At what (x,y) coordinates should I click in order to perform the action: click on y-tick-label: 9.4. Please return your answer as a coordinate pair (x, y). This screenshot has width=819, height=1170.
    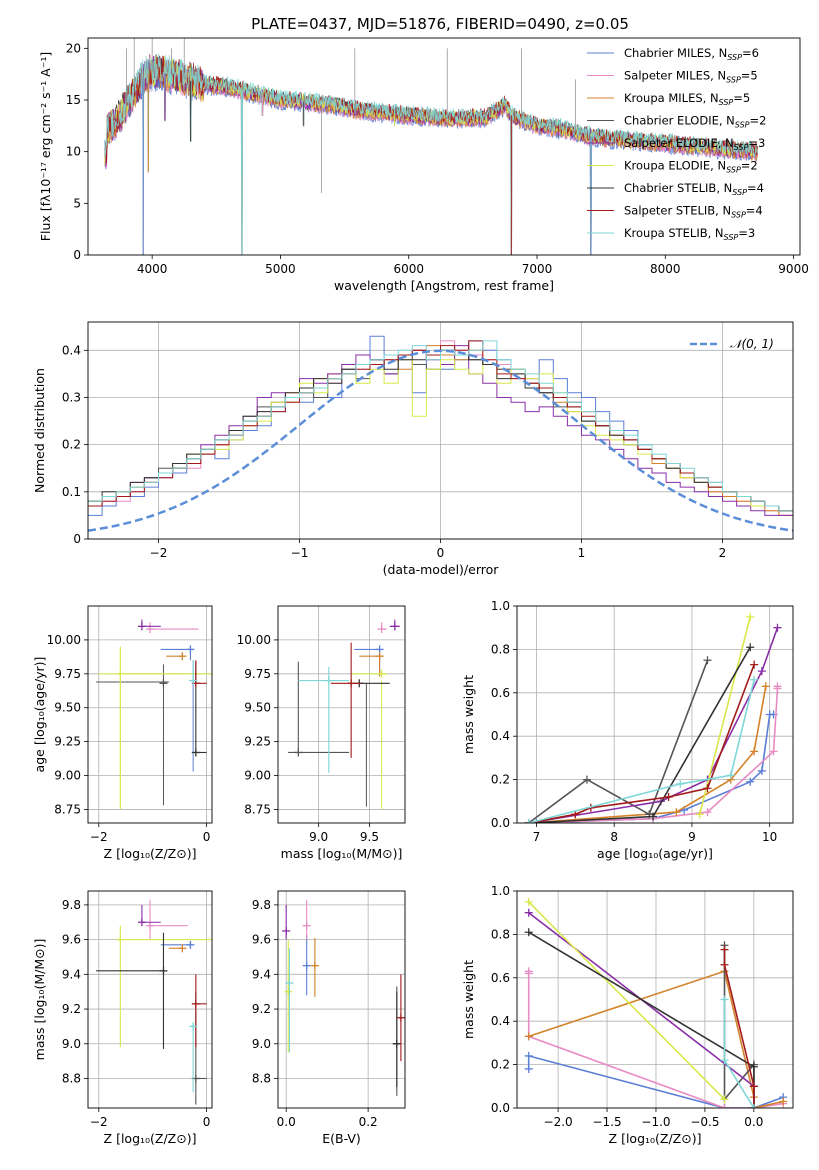
    Looking at the image, I should click on (71, 974).